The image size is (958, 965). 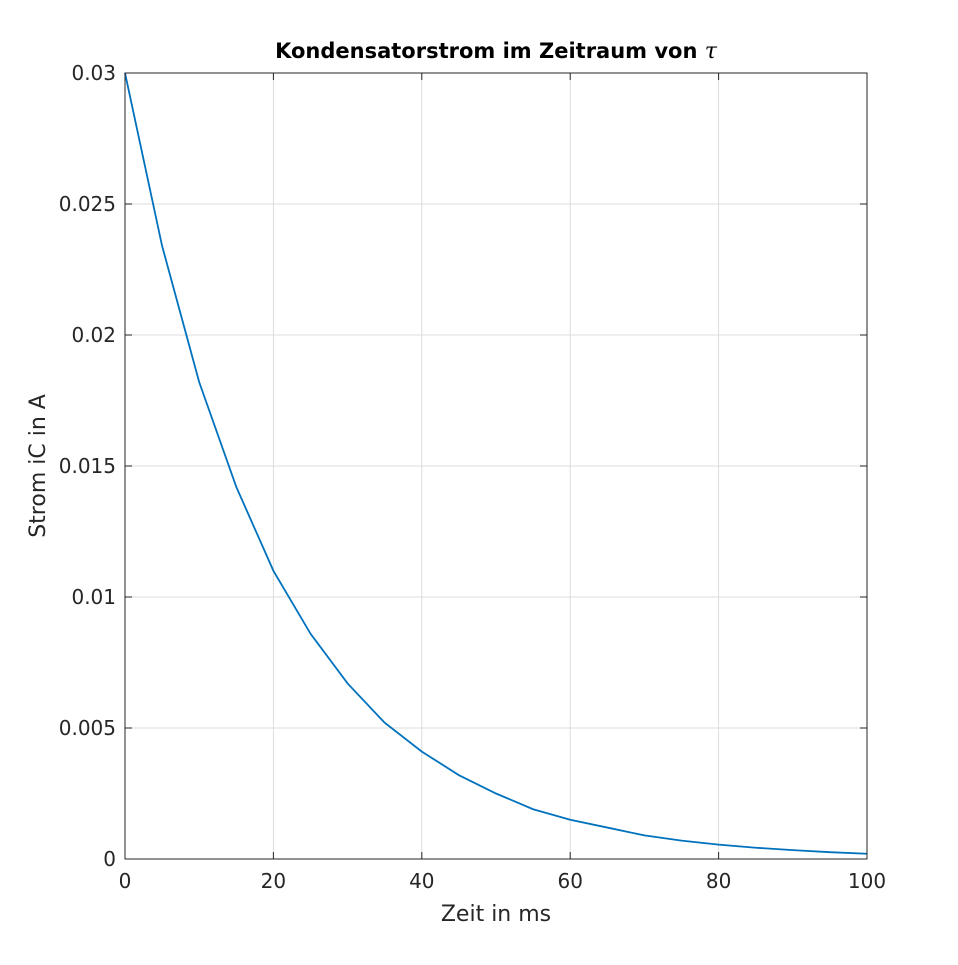 What do you see at coordinates (93, 597) in the screenshot?
I see `y-tick-label: 0.01` at bounding box center [93, 597].